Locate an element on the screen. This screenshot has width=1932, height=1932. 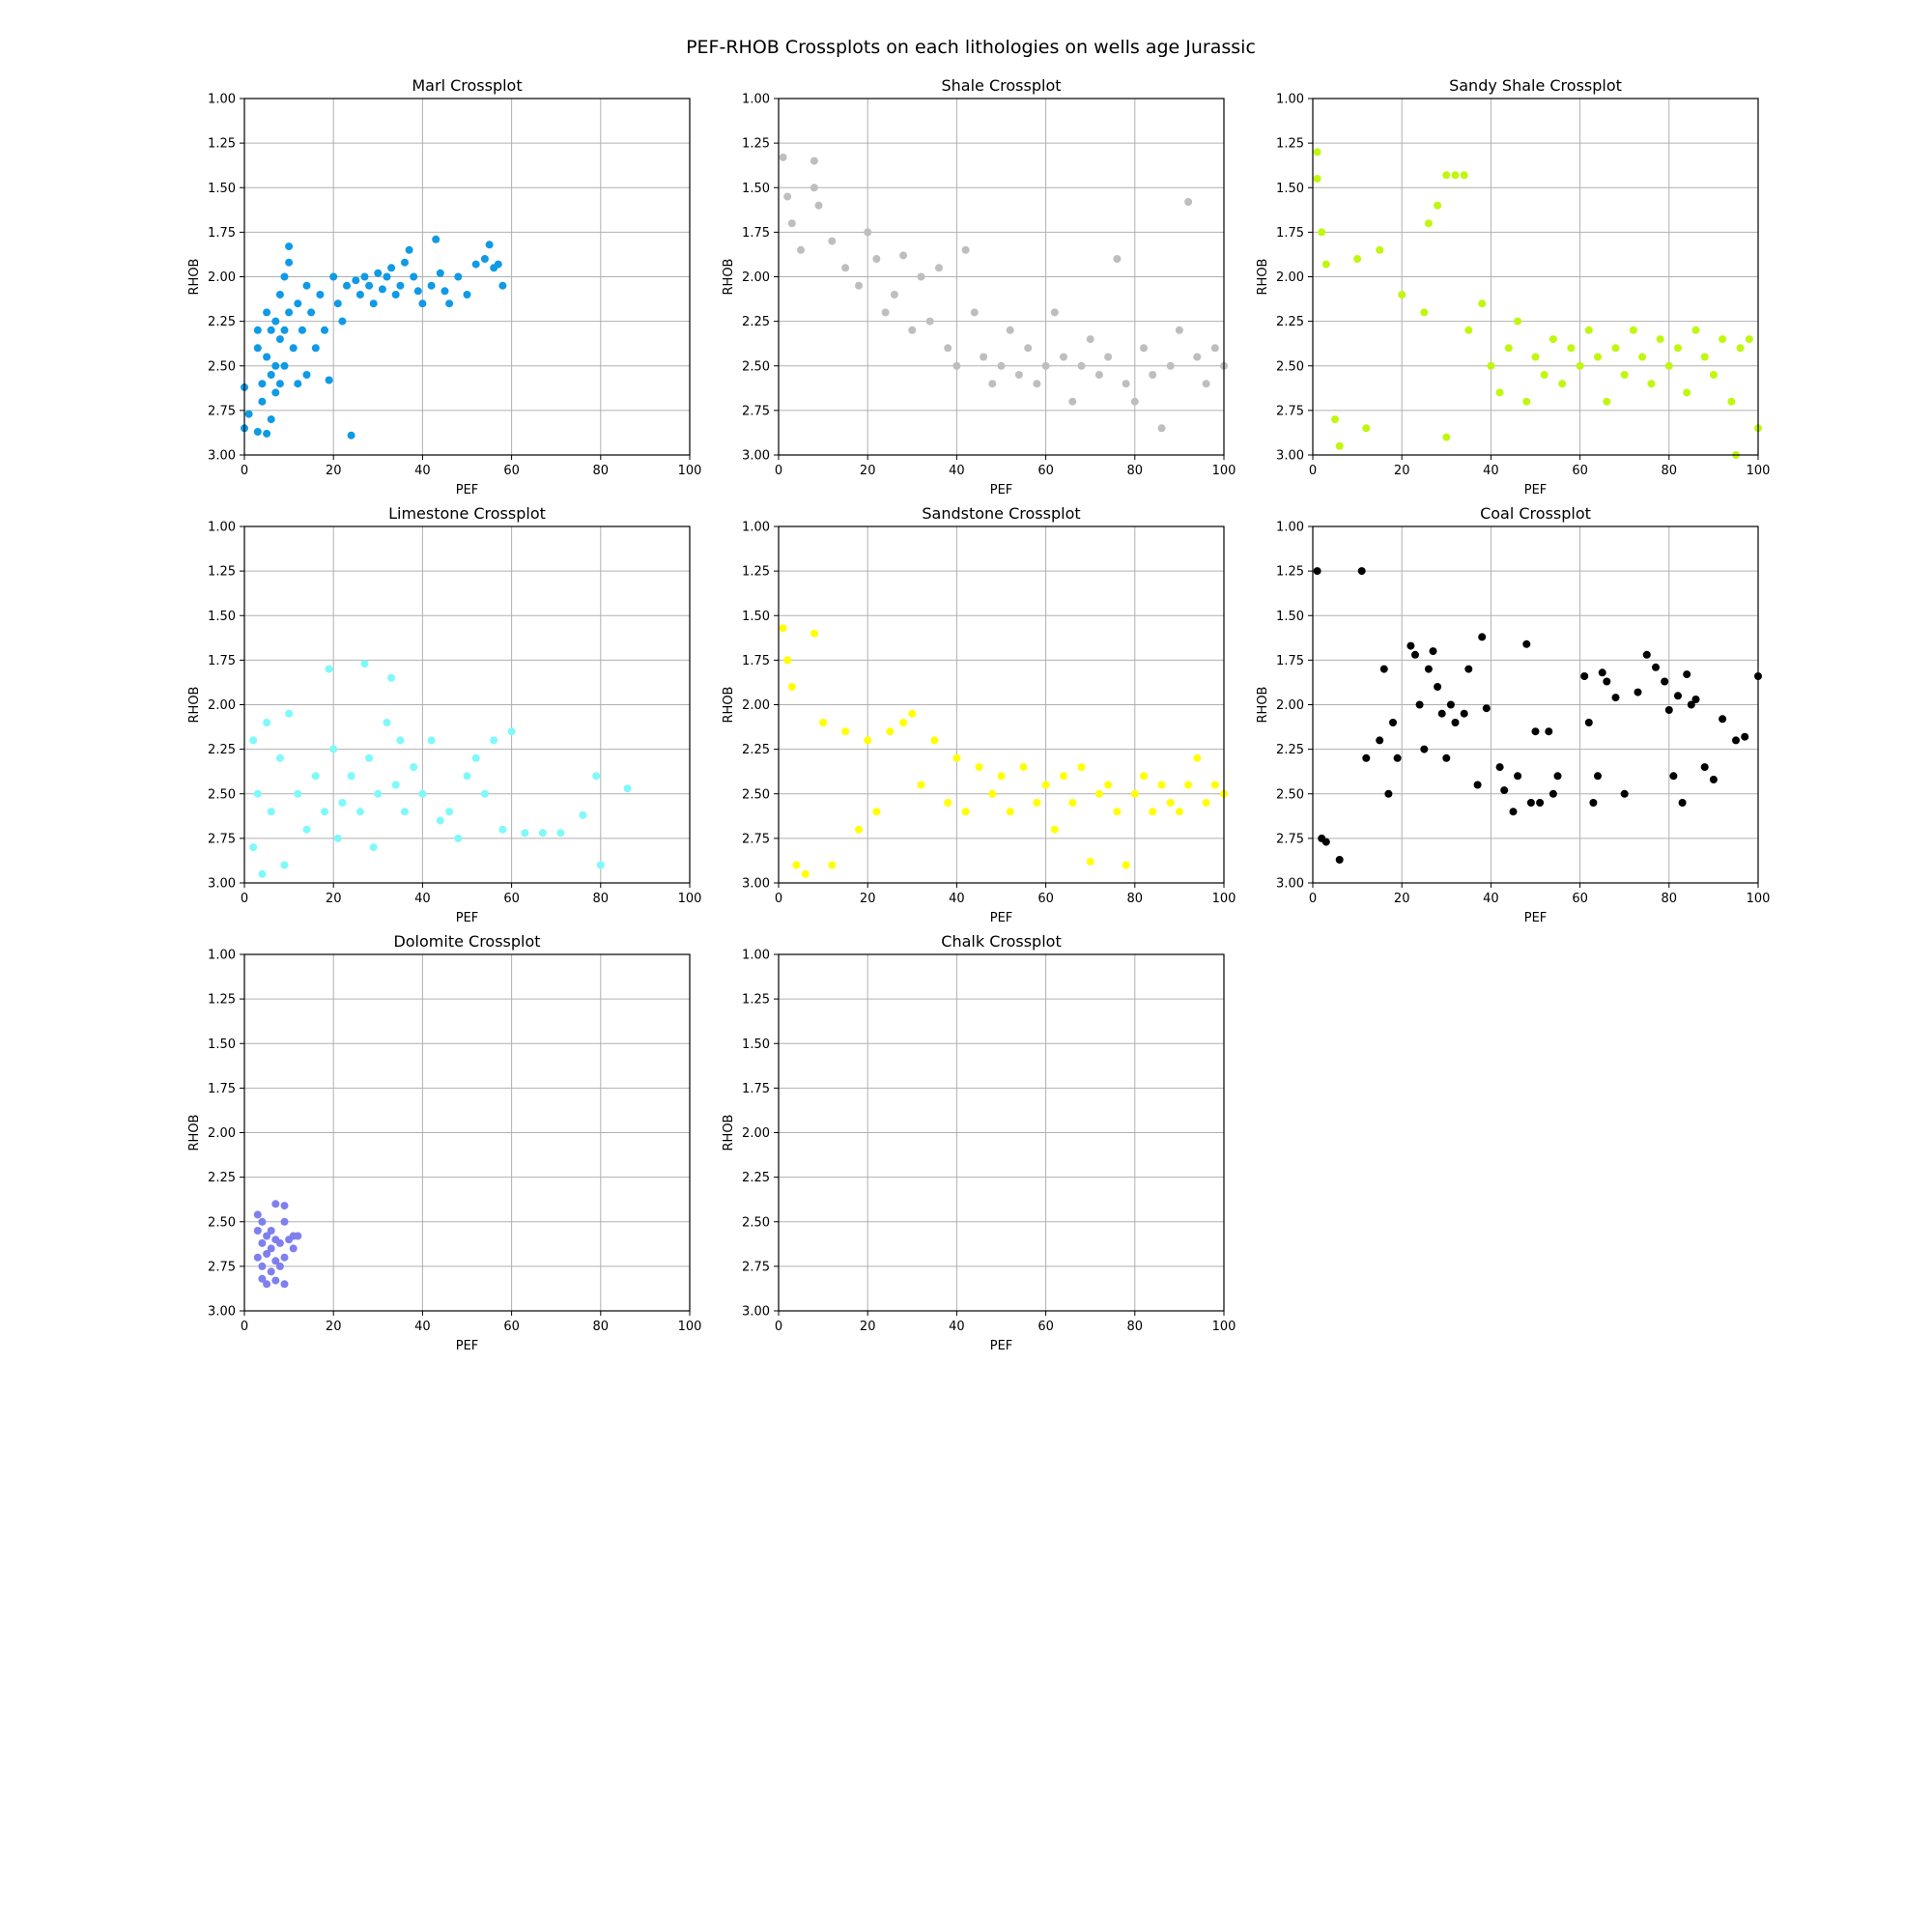
y-tick-label: 1.00 is located at coordinates (756, 100).